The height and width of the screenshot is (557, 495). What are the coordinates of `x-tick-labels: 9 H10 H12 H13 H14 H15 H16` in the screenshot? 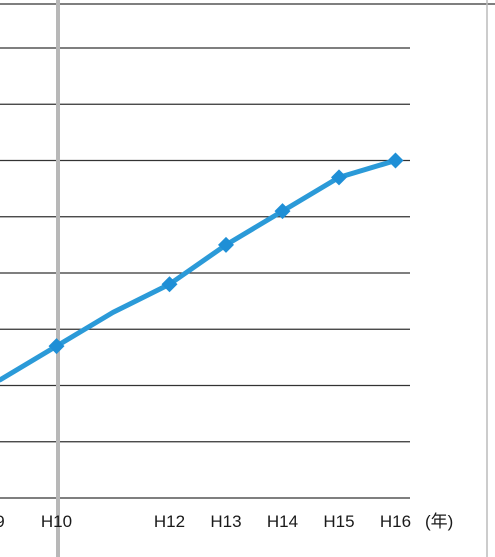 It's located at (205, 521).